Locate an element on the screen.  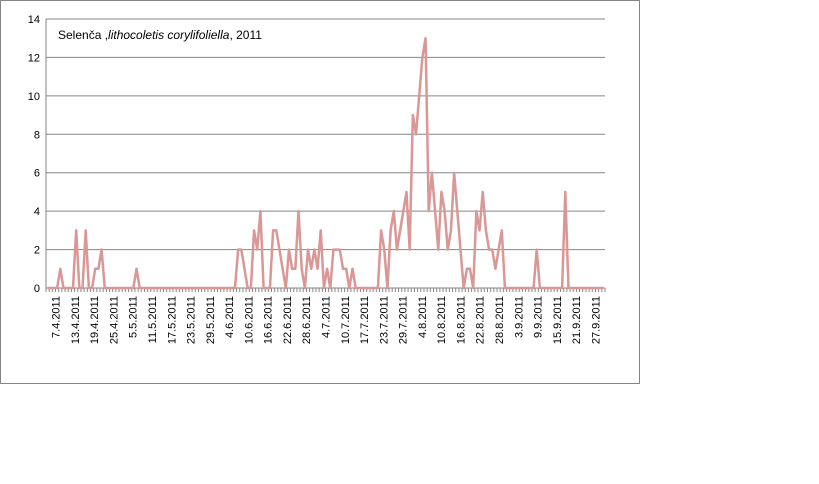
y-tick-label: 10 is located at coordinates (34, 97).